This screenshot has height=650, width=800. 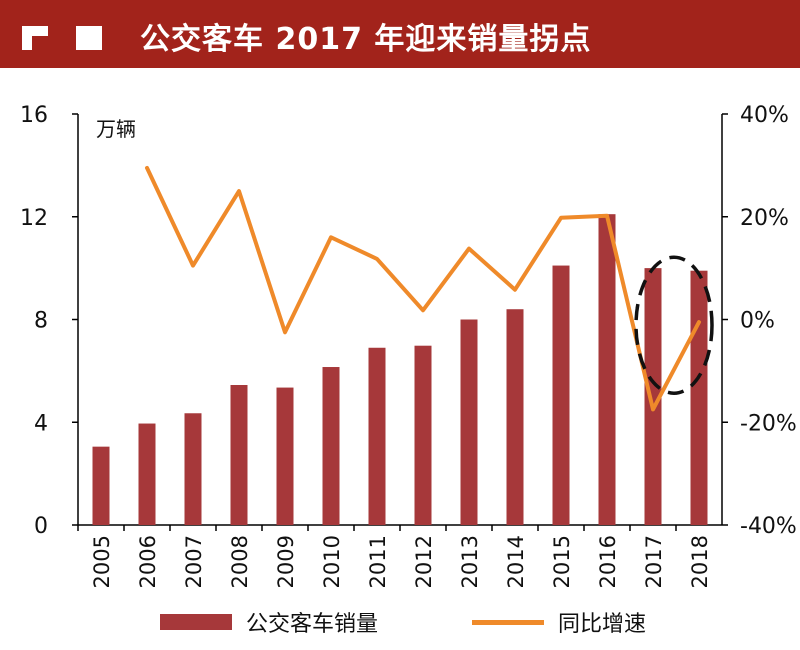 I want to click on legend-label-growth: 同比增速, so click(x=602, y=624).